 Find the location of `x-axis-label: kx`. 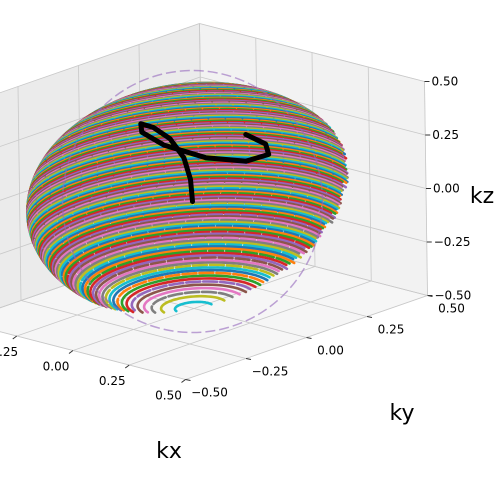

x-axis-label: kx is located at coordinates (169, 451).